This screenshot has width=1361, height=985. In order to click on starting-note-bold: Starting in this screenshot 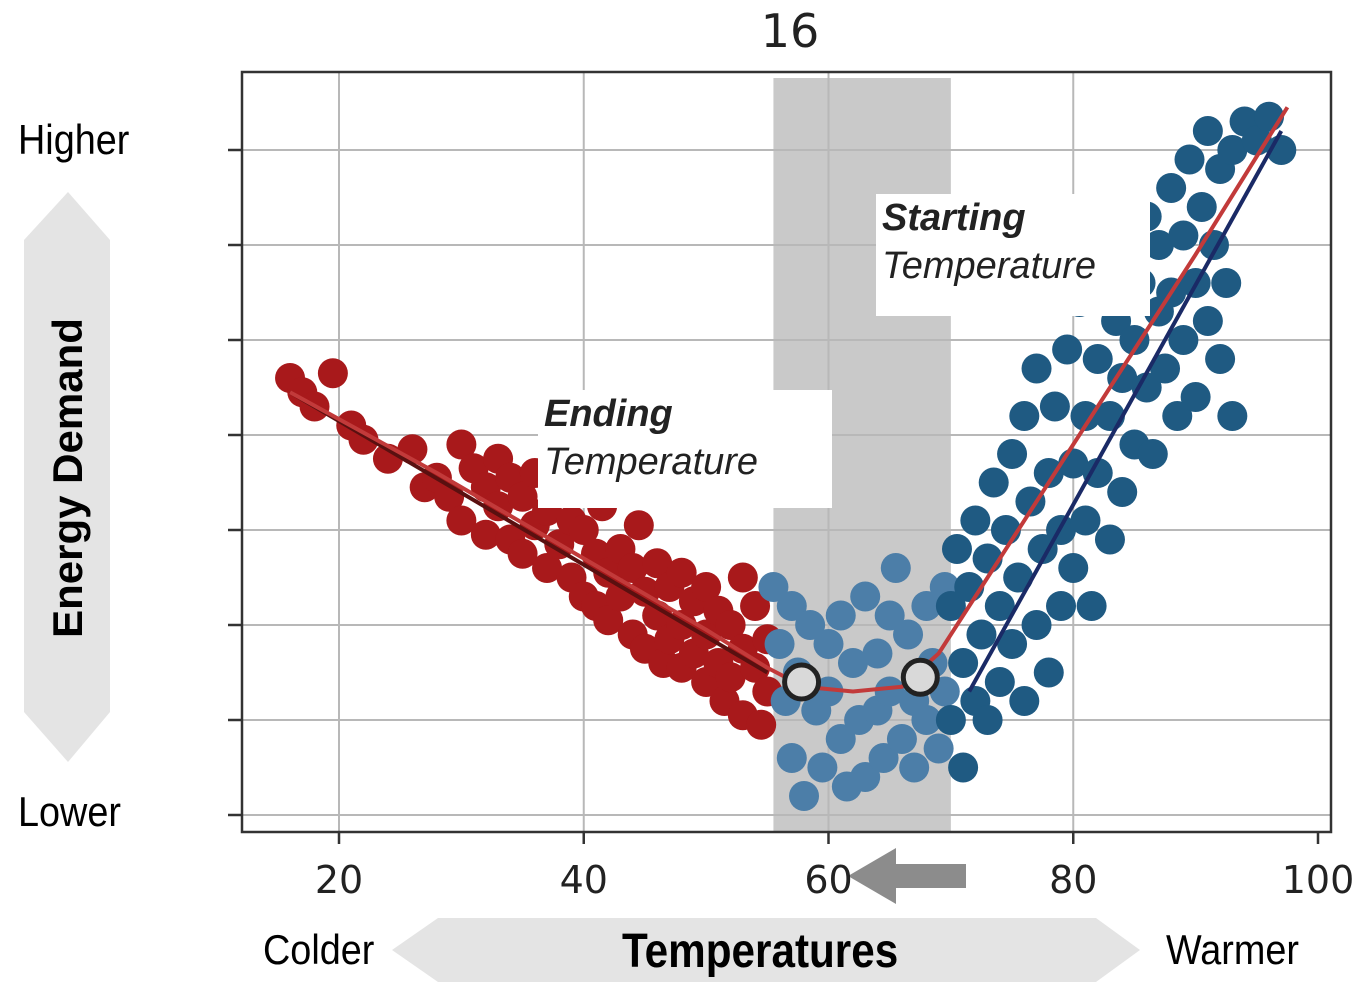, I will do `click(954, 218)`.